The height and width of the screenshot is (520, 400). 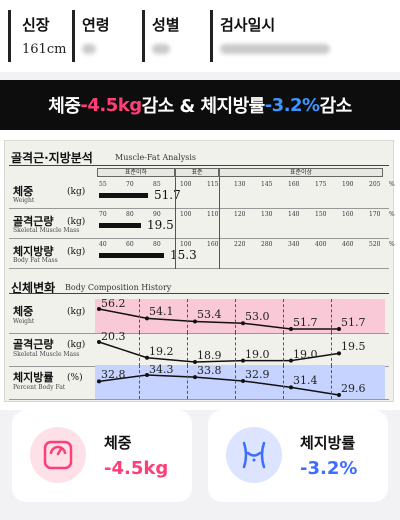 What do you see at coordinates (161, 312) in the screenshot?
I see `history-value: 54.1` at bounding box center [161, 312].